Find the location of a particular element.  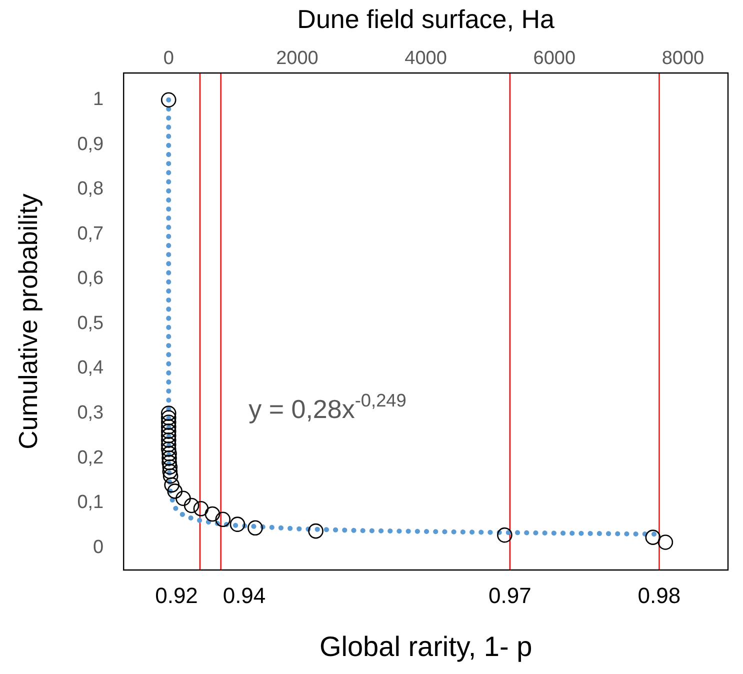

text: Global rarity, 1- p is located at coordinates (425, 646).